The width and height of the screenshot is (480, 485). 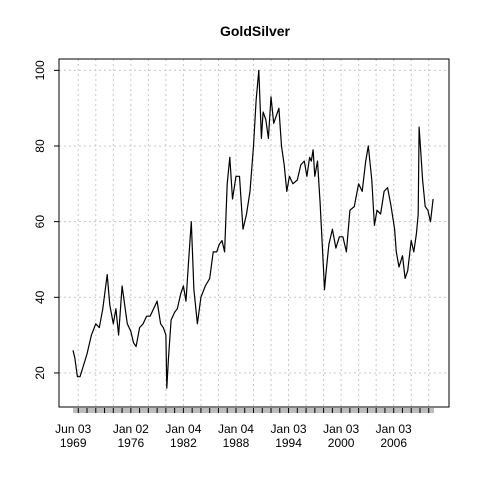 I want to click on x-tick-label: Jun 03, so click(x=73, y=429).